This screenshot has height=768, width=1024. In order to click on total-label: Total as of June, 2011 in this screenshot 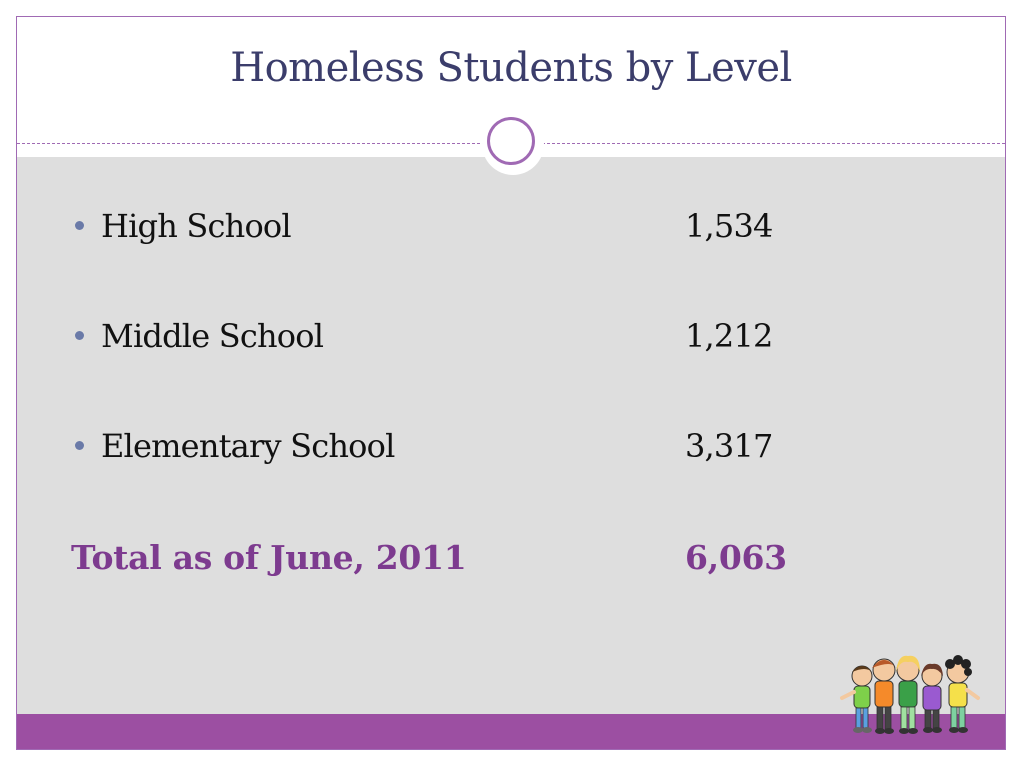, I will do `click(269, 557)`.